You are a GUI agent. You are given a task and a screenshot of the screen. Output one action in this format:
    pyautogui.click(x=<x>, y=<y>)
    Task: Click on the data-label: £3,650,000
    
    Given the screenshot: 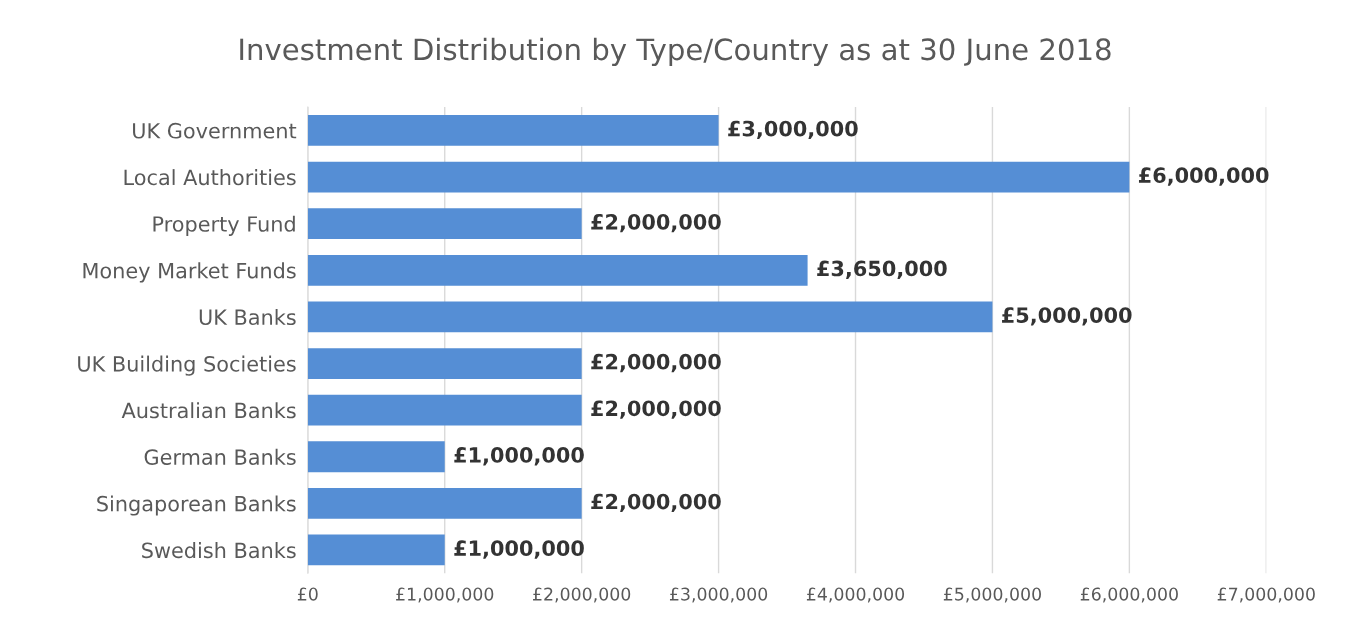 What is the action you would take?
    pyautogui.click(x=882, y=269)
    